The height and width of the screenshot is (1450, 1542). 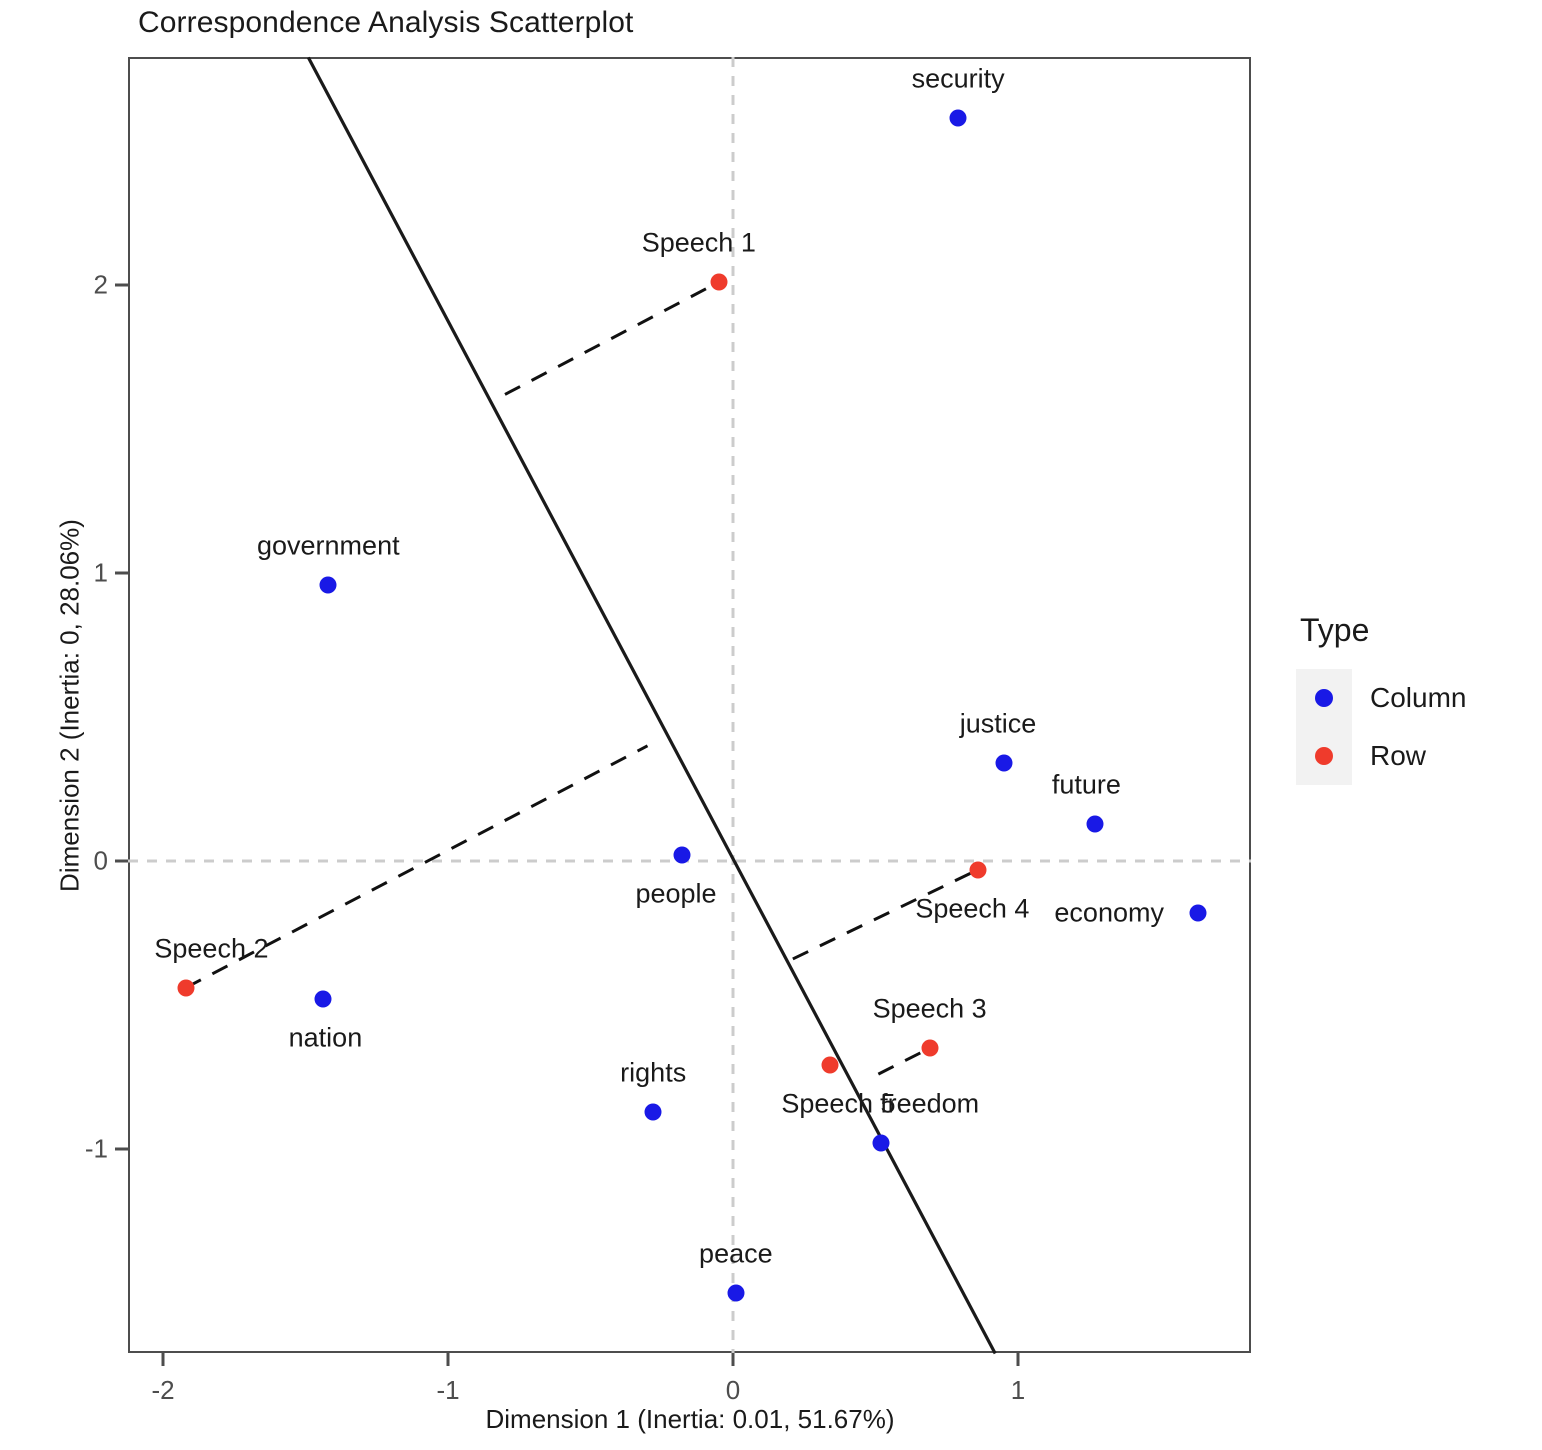 I want to click on data-point-security, so click(x=958, y=118).